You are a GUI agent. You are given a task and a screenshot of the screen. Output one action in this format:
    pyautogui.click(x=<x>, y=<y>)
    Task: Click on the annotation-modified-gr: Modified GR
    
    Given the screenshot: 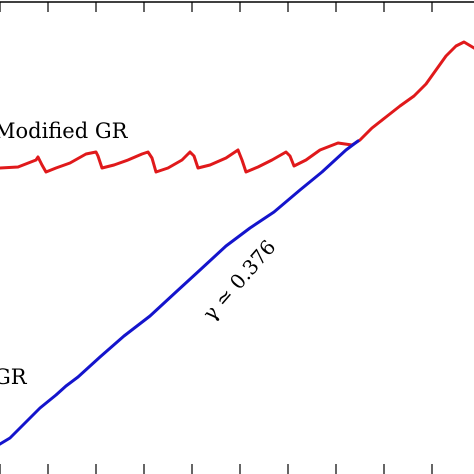 What is the action you would take?
    pyautogui.click(x=64, y=131)
    